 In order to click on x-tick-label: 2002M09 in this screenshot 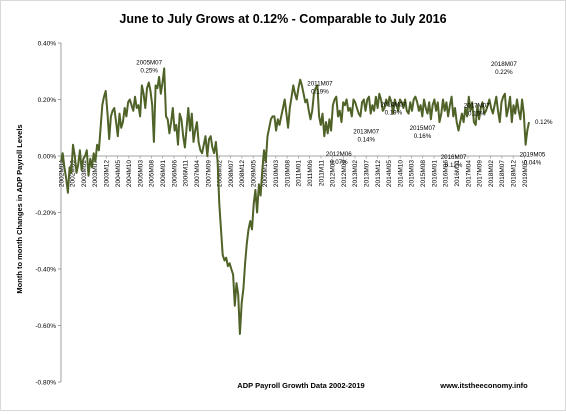, I will do `click(73, 173)`.